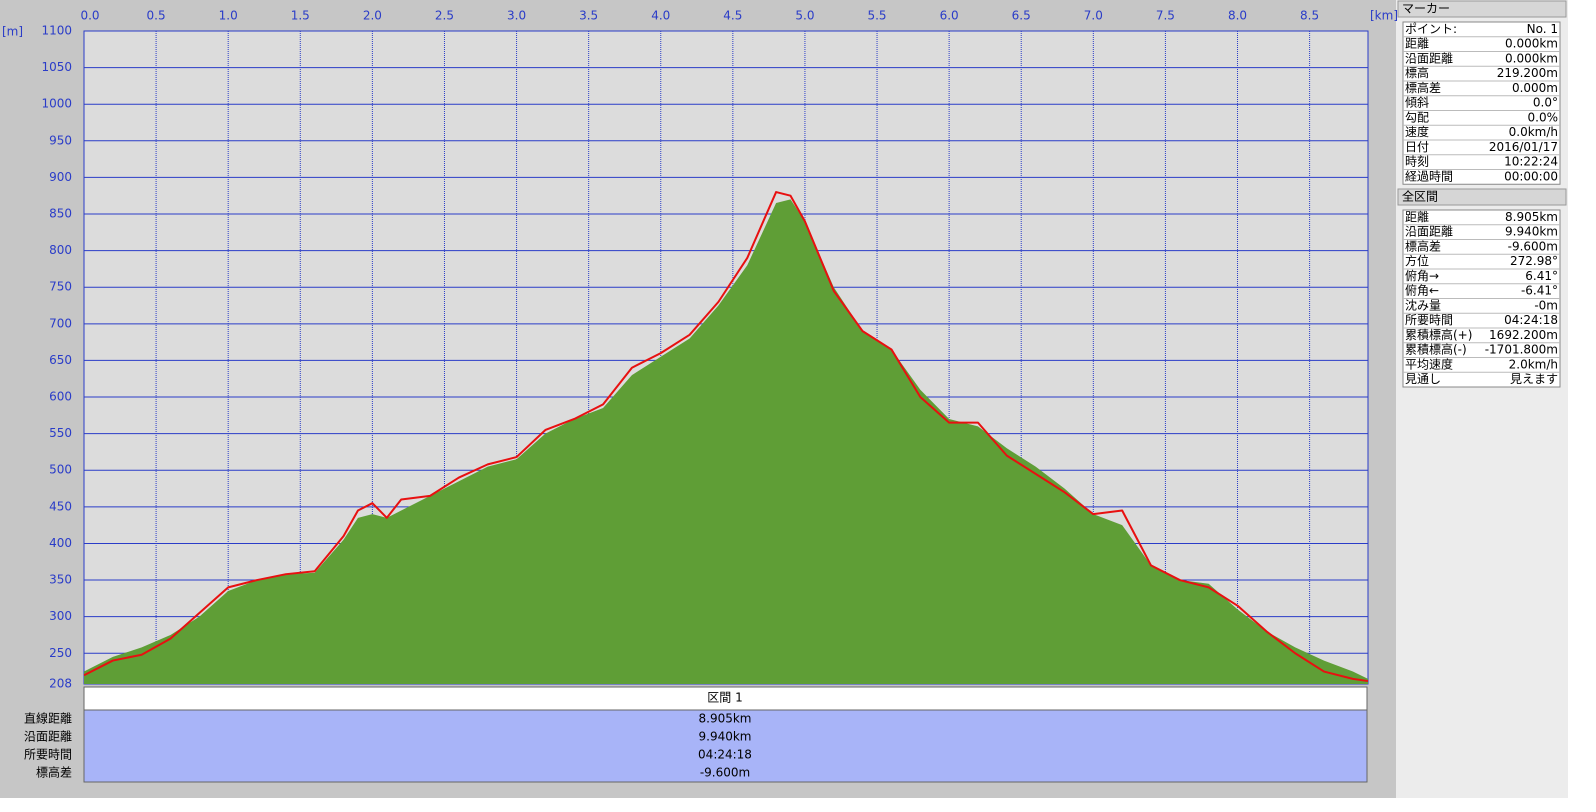 The width and height of the screenshot is (1596, 812). What do you see at coordinates (56, 31) in the screenshot?
I see `y-tick-label: 1100` at bounding box center [56, 31].